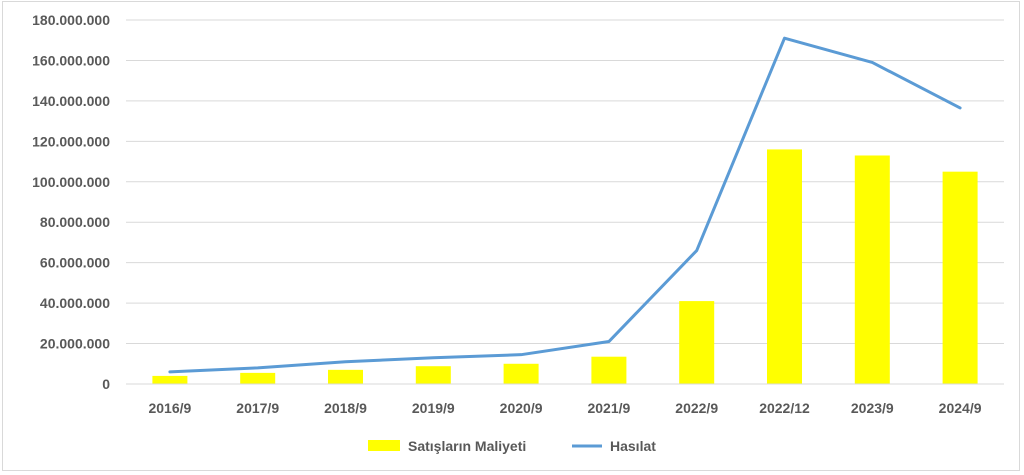 Image resolution: width=1024 pixels, height=475 pixels. What do you see at coordinates (384, 445) in the screenshot?
I see `legend-bar-swatch` at bounding box center [384, 445].